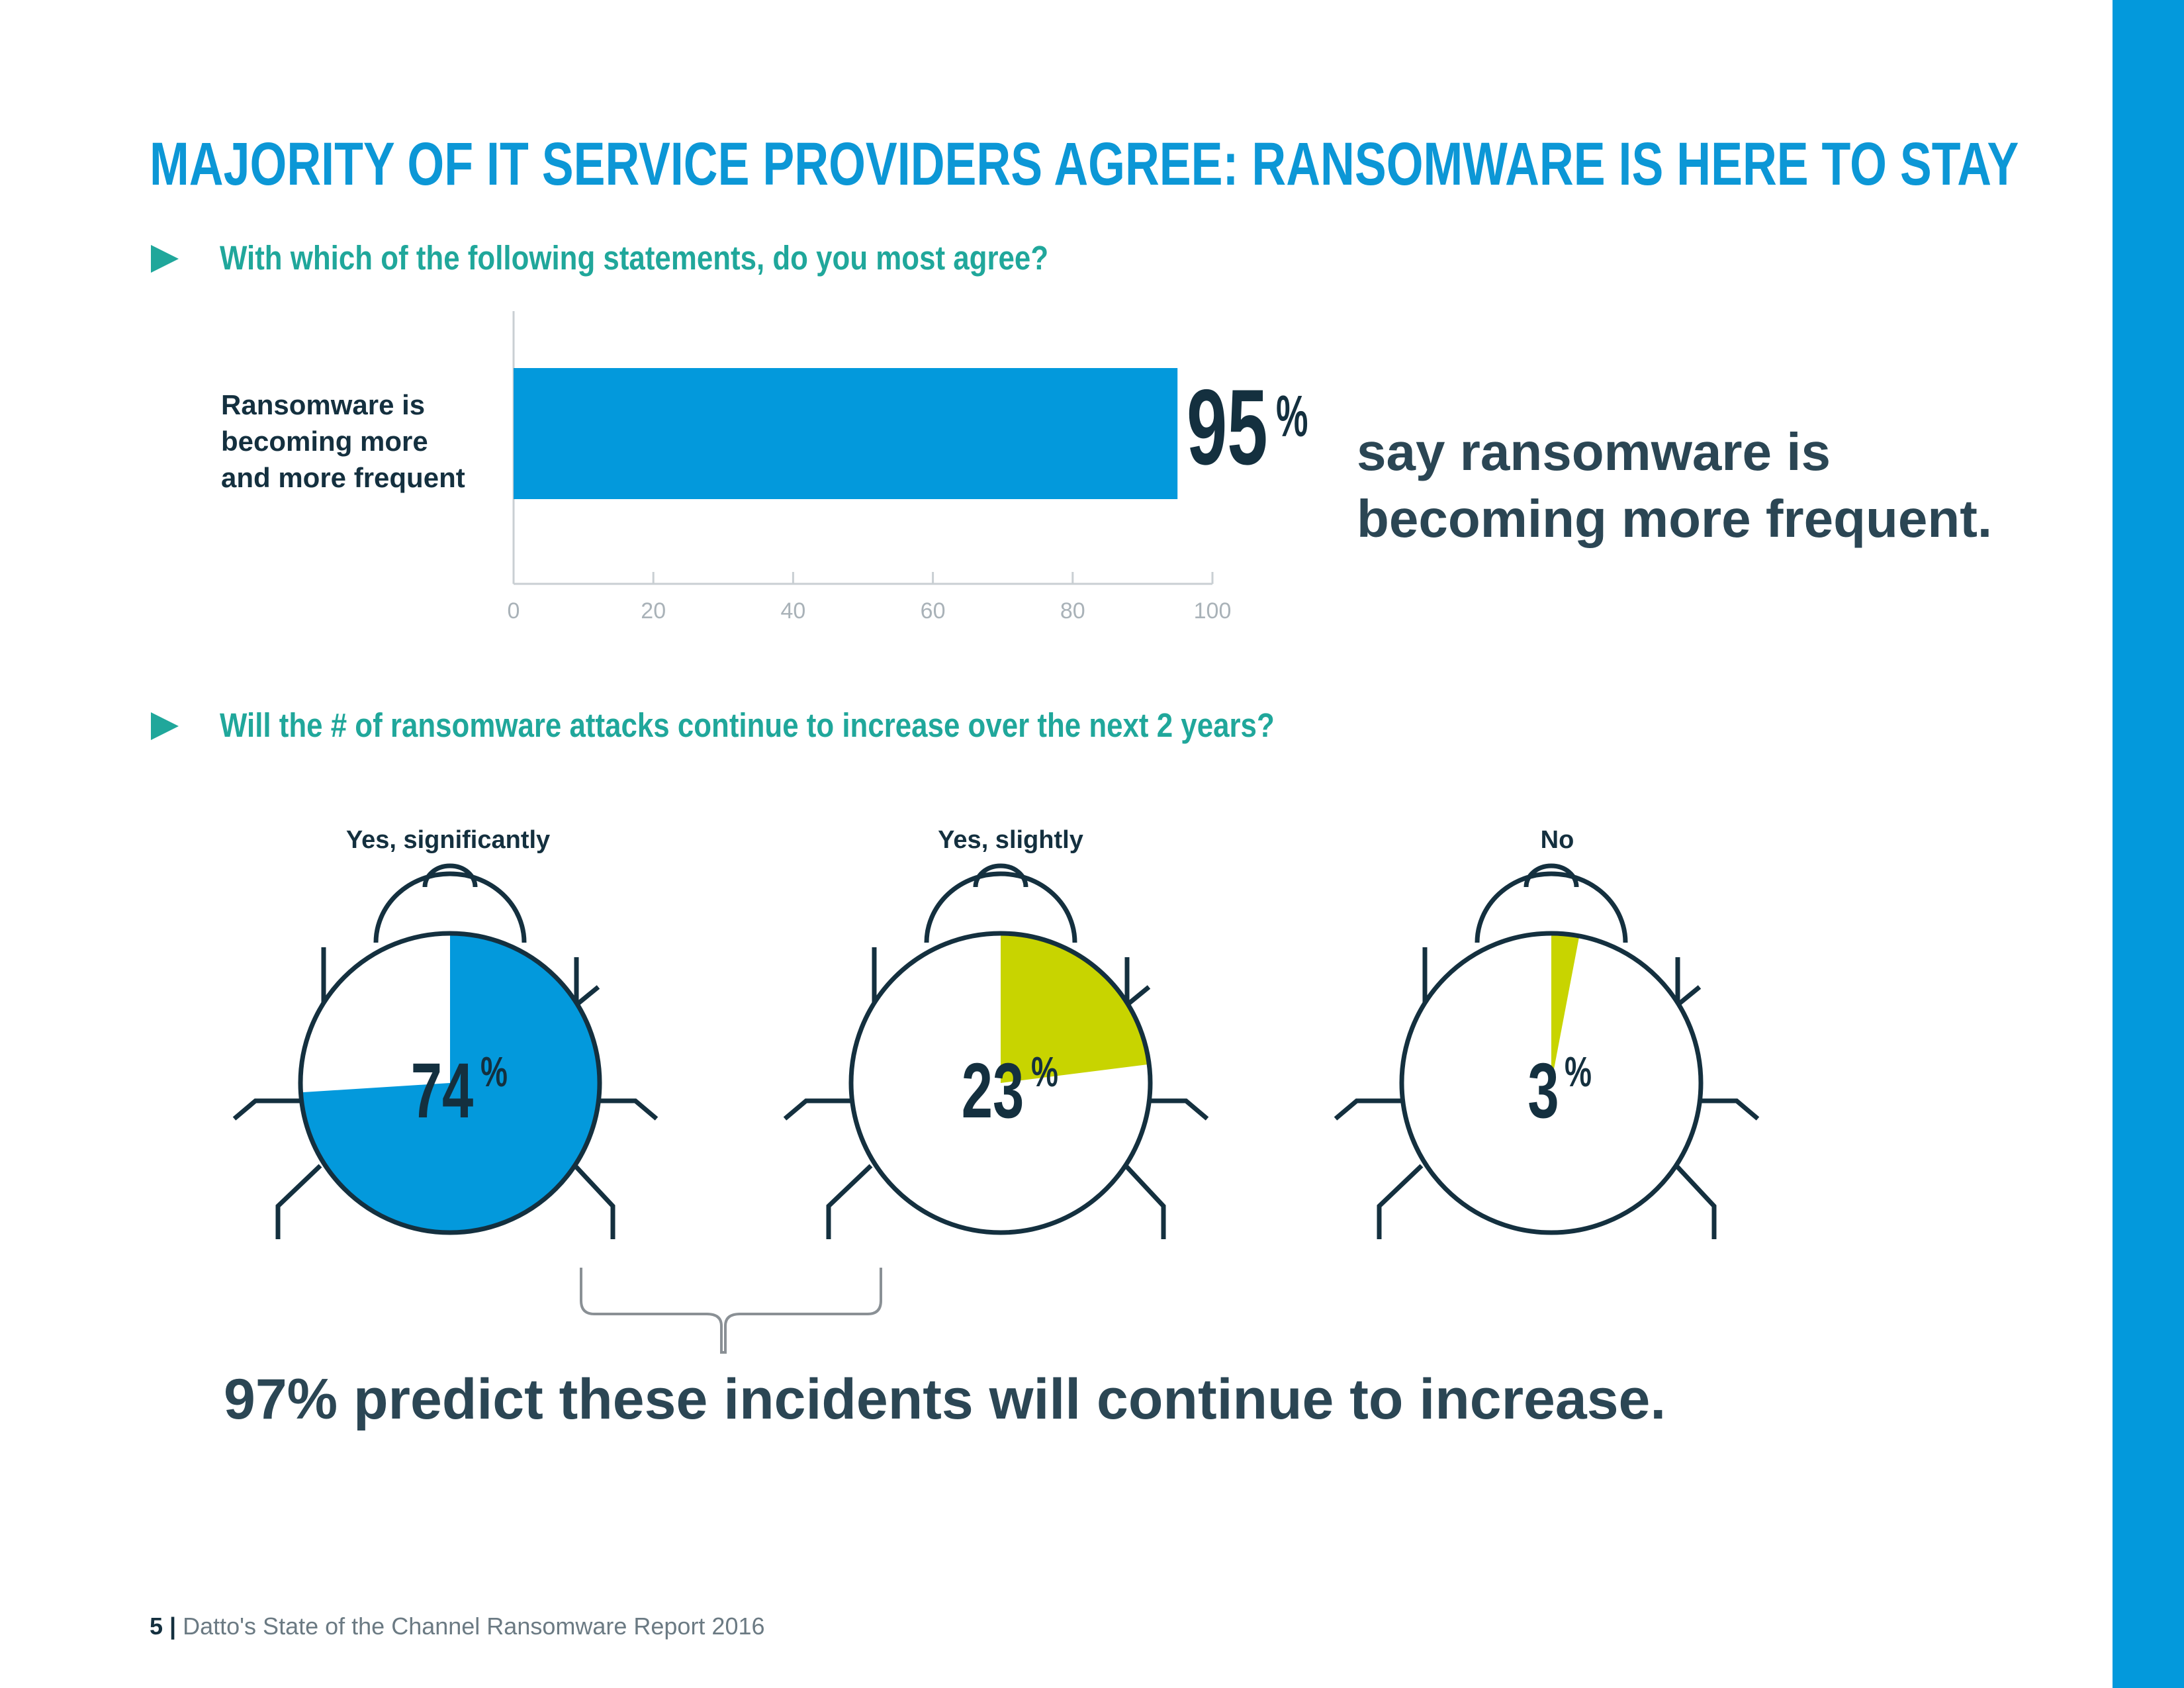 The height and width of the screenshot is (1688, 2184). Describe the element at coordinates (1072, 611) in the screenshot. I see `x-tick-label: 80` at that location.